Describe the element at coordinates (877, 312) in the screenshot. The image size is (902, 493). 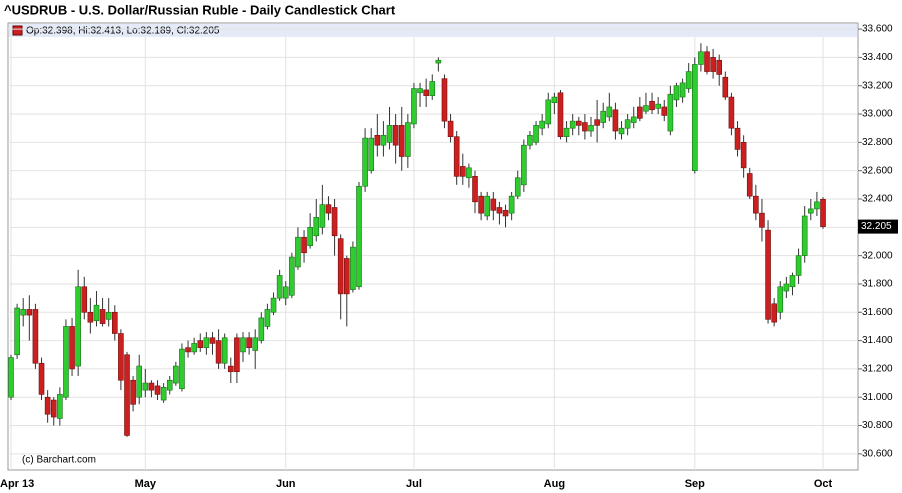
I see `y-tick-label: 31.600` at that location.